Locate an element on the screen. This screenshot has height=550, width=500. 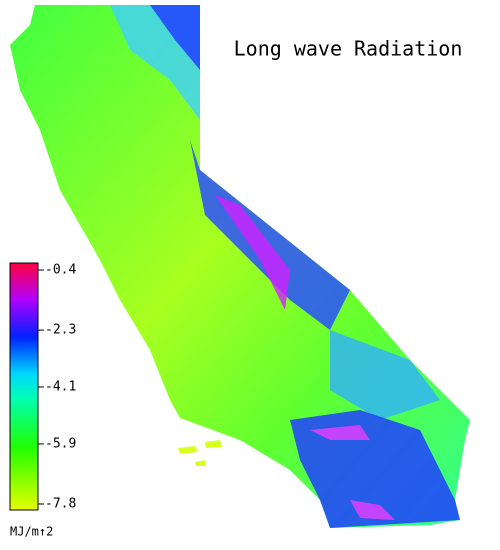
colorbar-tick-label: -2.3 is located at coordinates (60, 330).